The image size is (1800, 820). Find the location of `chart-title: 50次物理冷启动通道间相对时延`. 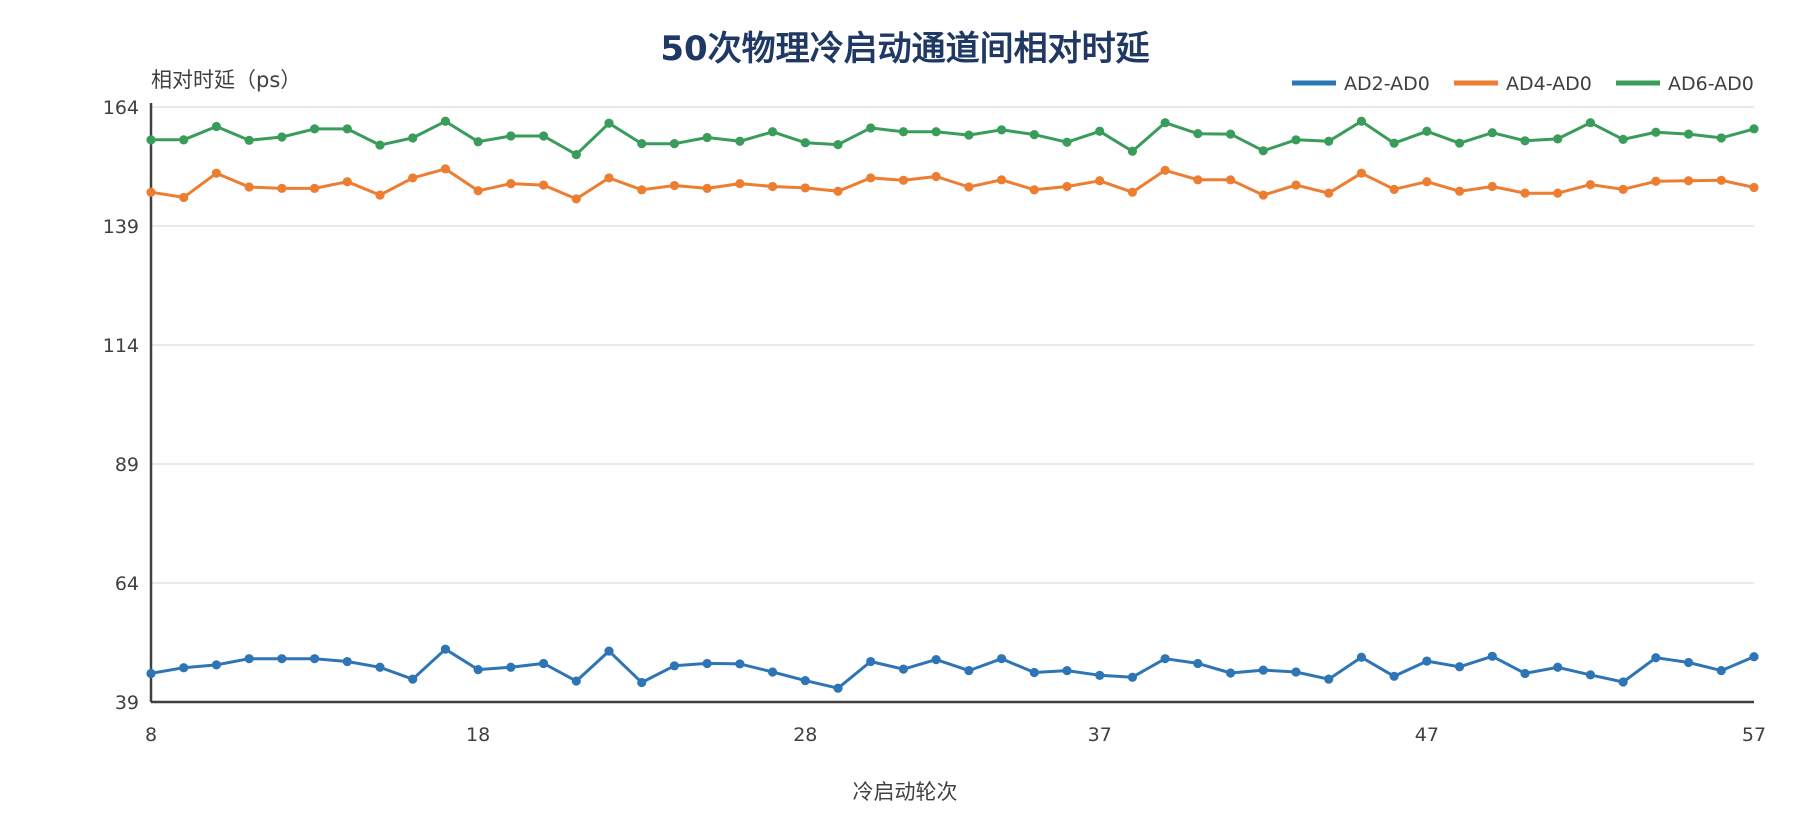

chart-title: 50次物理冷启动通道间相对时延 is located at coordinates (905, 49).